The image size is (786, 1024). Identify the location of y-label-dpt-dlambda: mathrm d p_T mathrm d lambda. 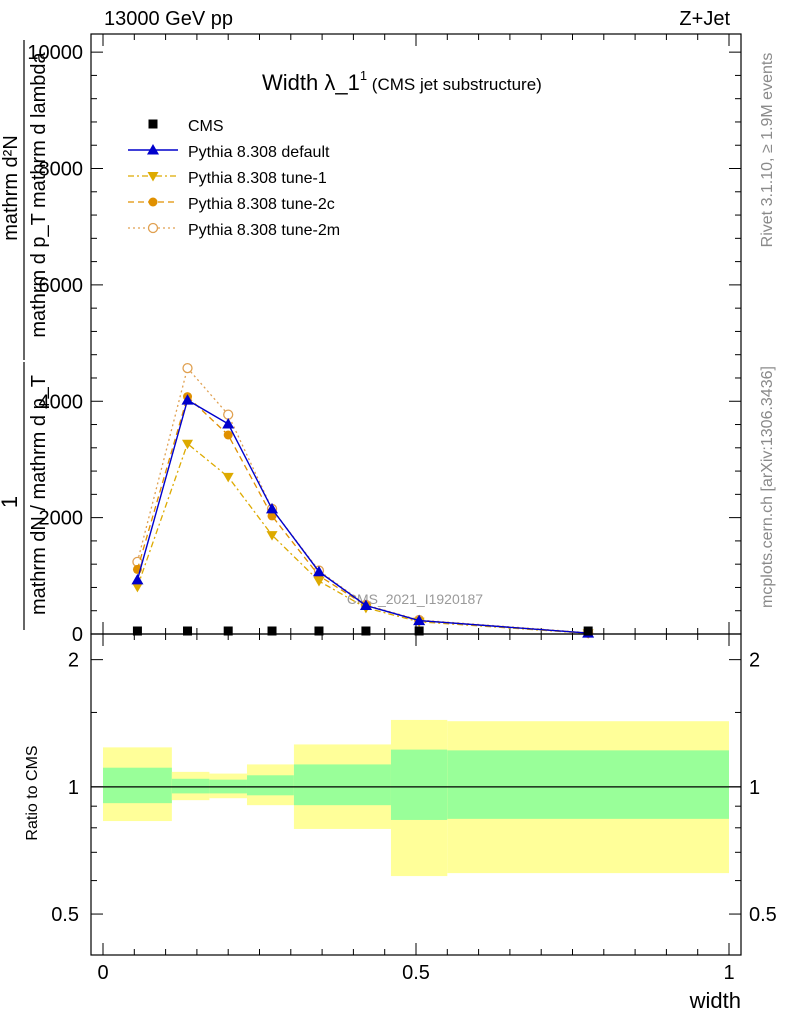
(39, 194).